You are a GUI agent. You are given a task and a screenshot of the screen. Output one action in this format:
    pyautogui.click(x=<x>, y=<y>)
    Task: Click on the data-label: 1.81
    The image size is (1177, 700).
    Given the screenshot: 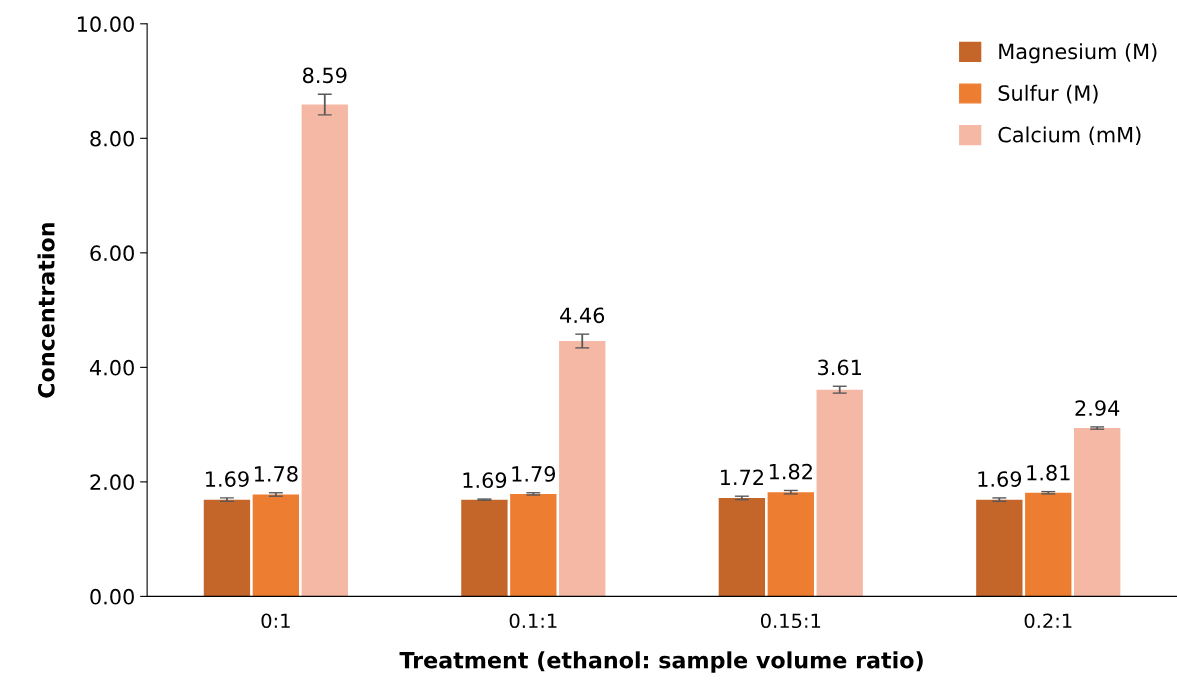 What is the action you would take?
    pyautogui.click(x=1048, y=472)
    